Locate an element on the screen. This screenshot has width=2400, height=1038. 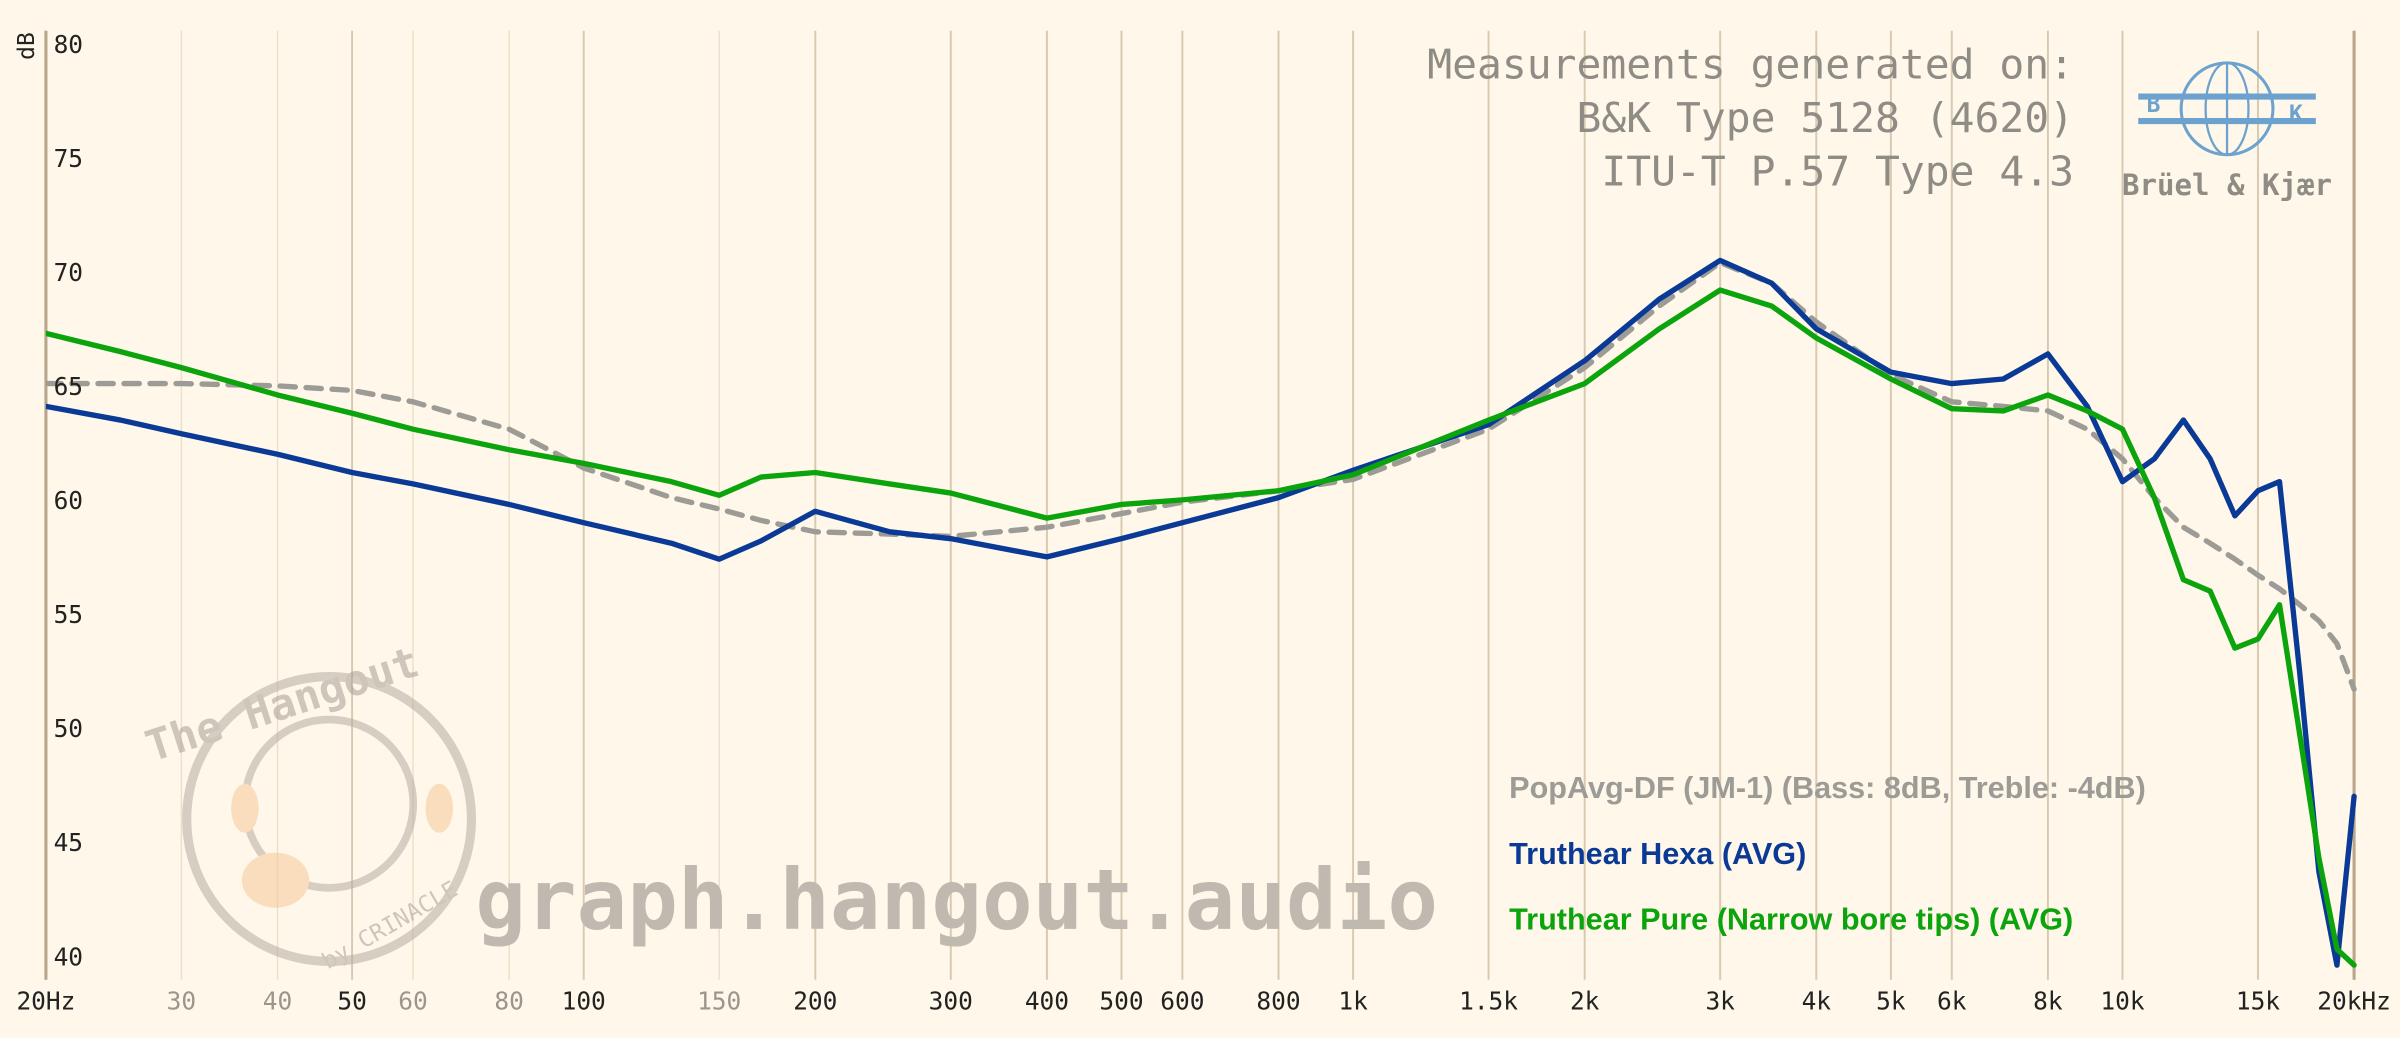
y-tick-label: 65 is located at coordinates (68, 386).